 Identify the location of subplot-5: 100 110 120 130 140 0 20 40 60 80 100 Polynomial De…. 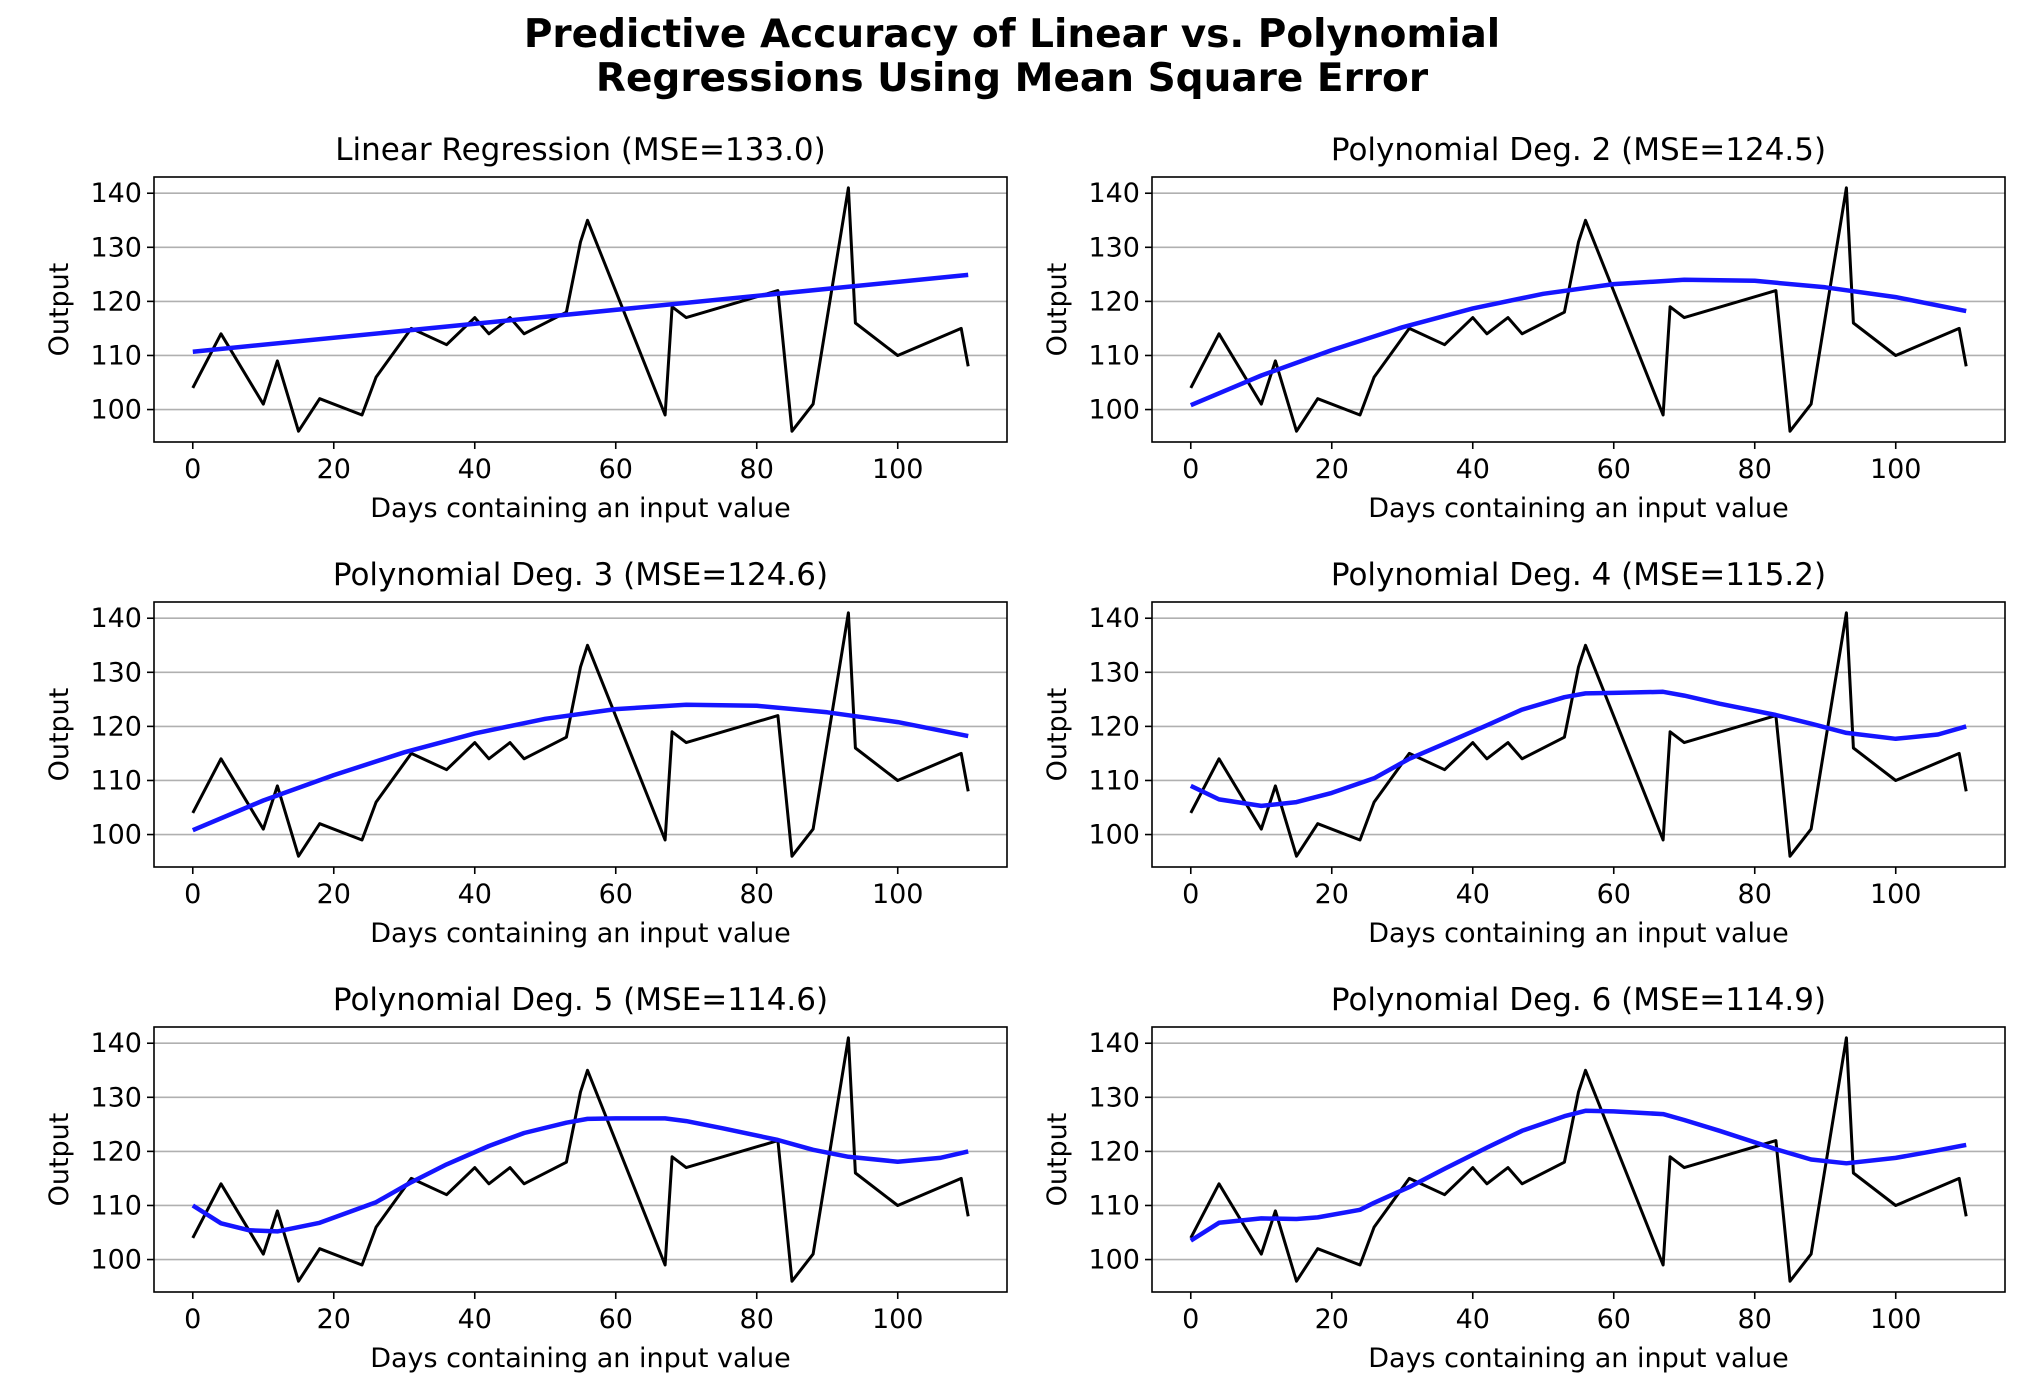
(526, 1178).